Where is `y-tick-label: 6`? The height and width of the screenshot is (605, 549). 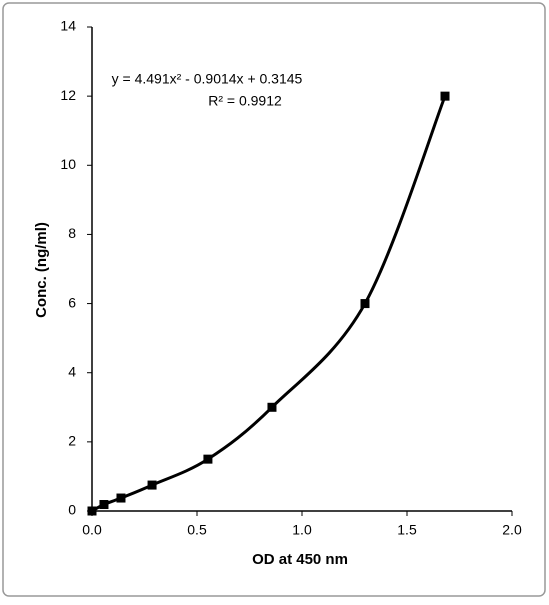 y-tick-label: 6 is located at coordinates (72, 302).